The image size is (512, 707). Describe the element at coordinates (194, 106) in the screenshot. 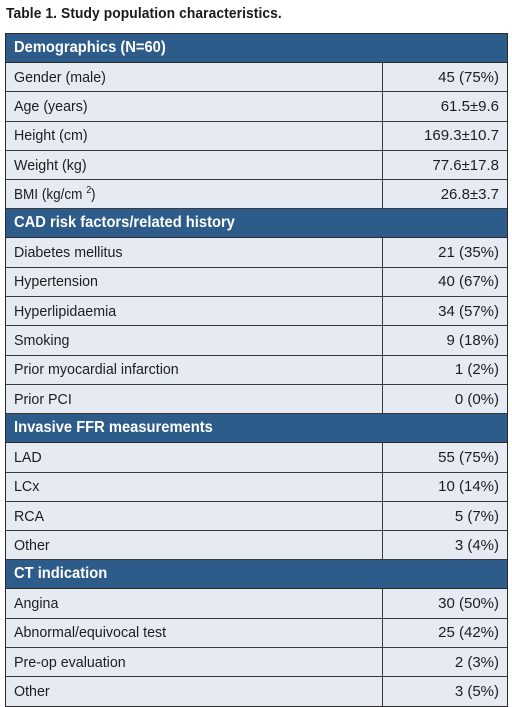

I see `row-label: Age (years)` at that location.